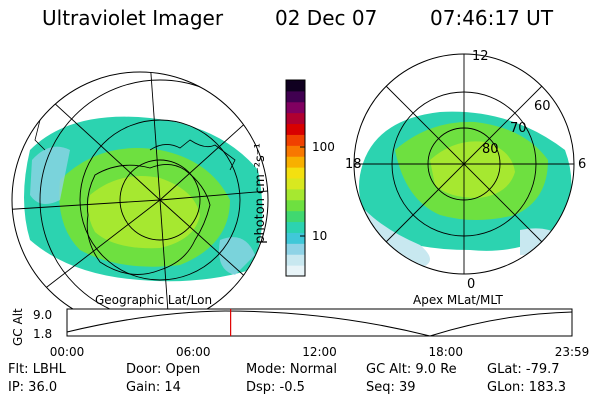 The height and width of the screenshot is (400, 600). I want to click on x-tick-label: 00:00, so click(67, 352).